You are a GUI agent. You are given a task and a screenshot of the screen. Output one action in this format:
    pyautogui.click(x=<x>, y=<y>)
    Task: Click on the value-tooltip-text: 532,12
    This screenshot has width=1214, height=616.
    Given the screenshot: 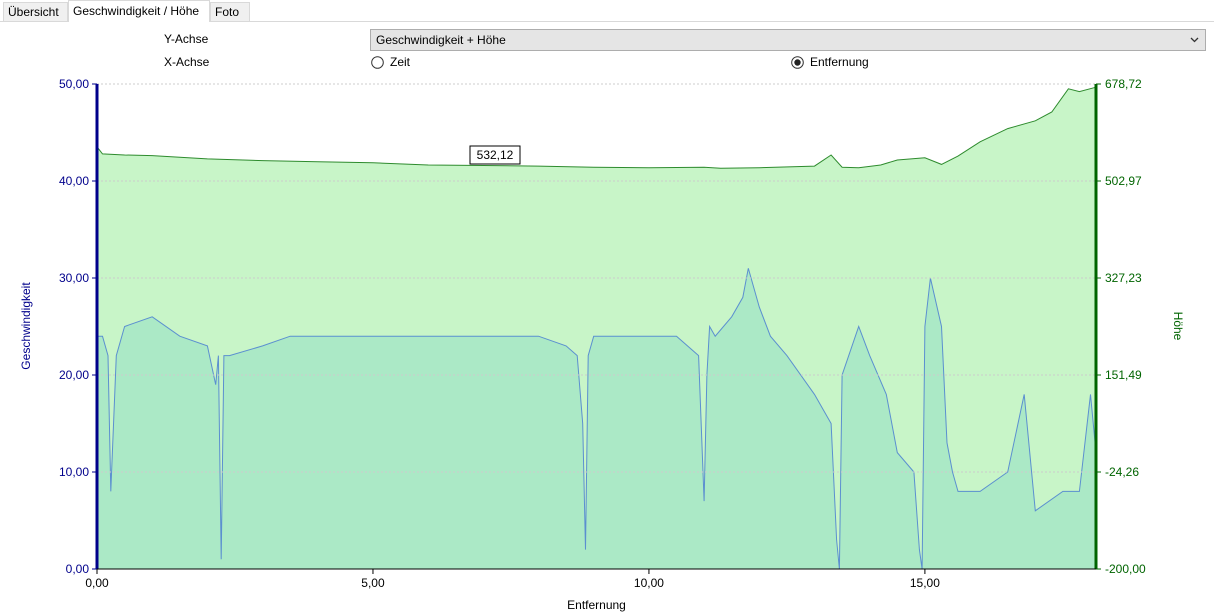 What is the action you would take?
    pyautogui.click(x=495, y=155)
    